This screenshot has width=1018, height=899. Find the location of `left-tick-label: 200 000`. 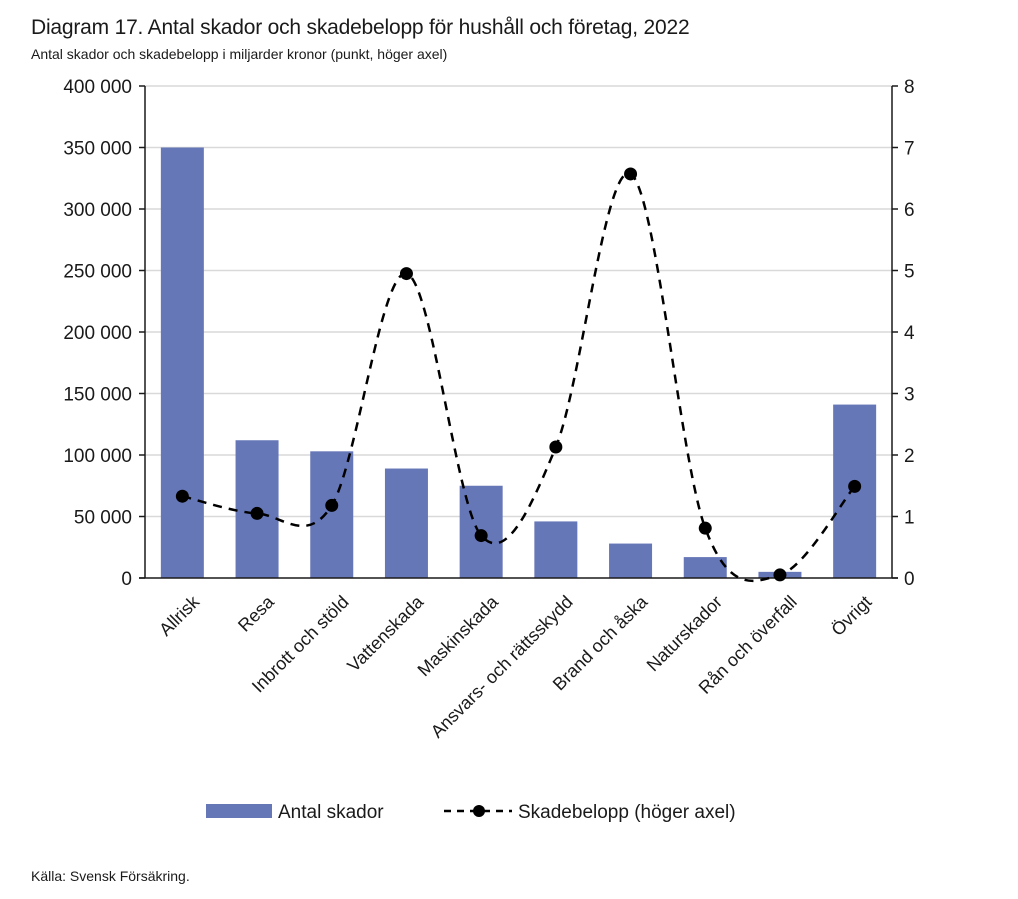

left-tick-label: 200 000 is located at coordinates (97, 333).